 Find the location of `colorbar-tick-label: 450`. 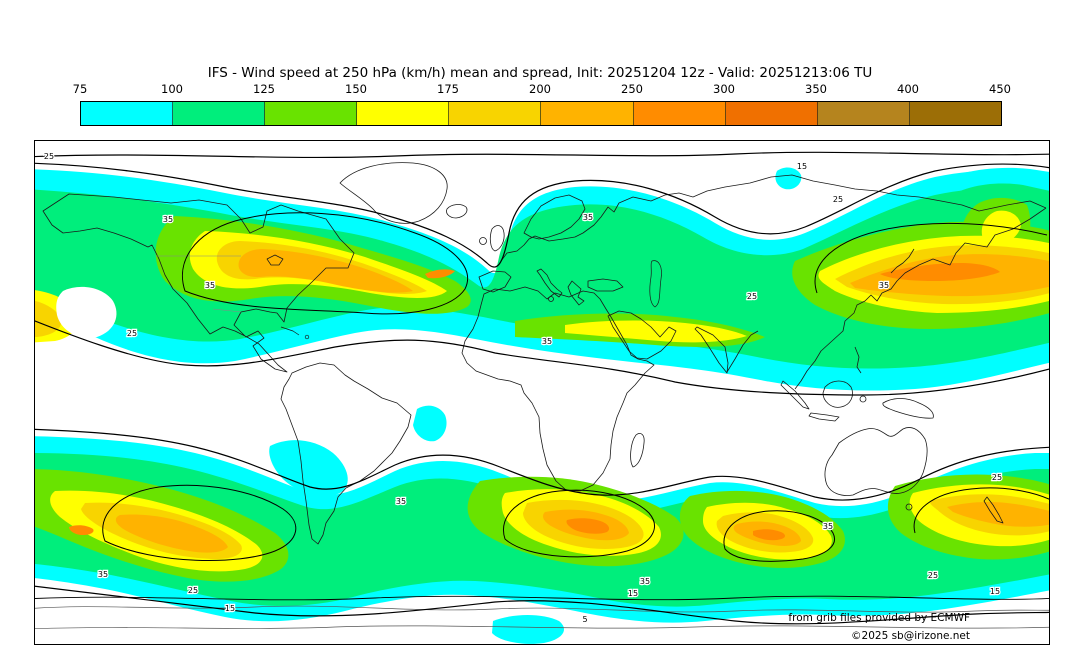

colorbar-tick-label: 450 is located at coordinates (1000, 89).